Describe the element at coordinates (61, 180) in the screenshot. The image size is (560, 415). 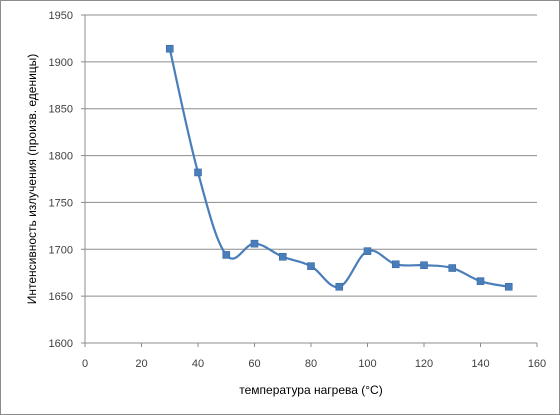
I see `y-tick-labels: 1600 1650 1700 1750 1800 1850 1900 1950` at that location.